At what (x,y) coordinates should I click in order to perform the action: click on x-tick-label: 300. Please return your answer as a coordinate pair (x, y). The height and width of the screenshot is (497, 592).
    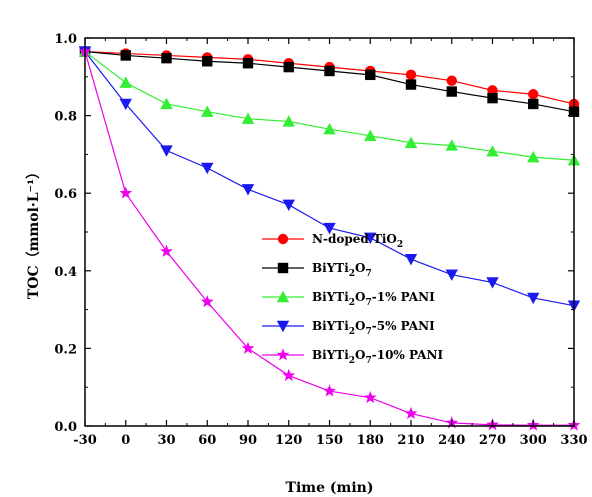
    Looking at the image, I should click on (533, 440).